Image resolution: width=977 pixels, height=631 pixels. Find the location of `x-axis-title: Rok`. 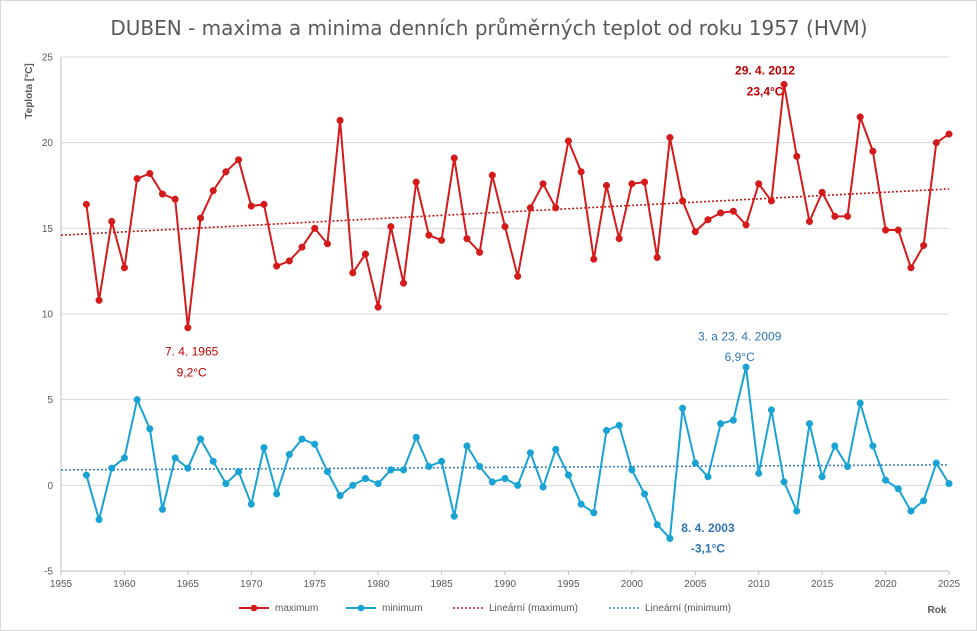

x-axis-title: Rok is located at coordinates (937, 610).